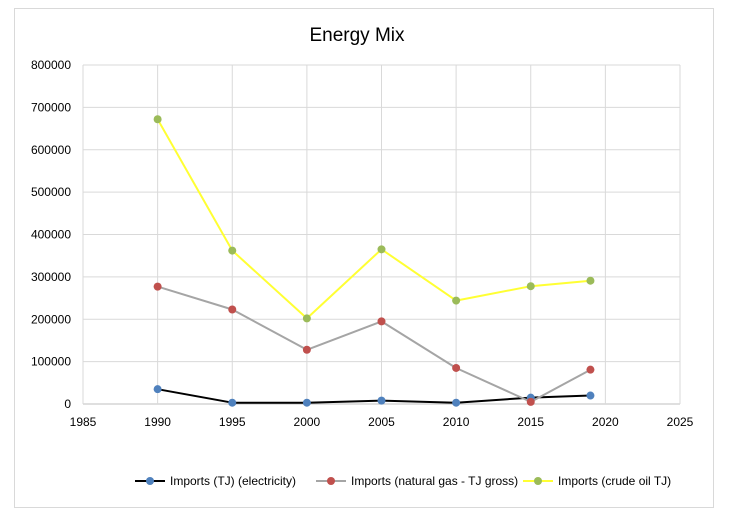 The image size is (731, 517). What do you see at coordinates (680, 422) in the screenshot?
I see `x-tick-label: 2025` at bounding box center [680, 422].